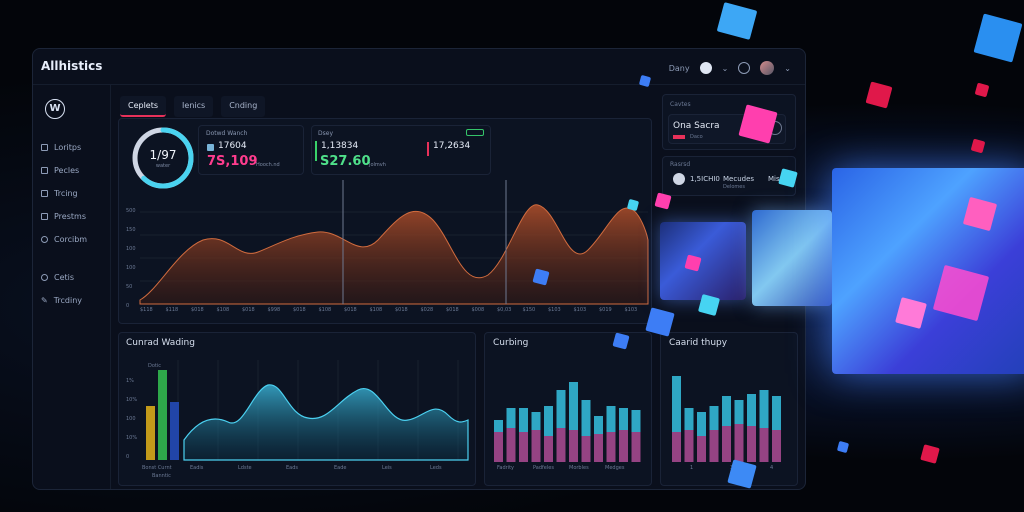  I want to click on sidebar-item-3: Trcing, so click(59, 193).